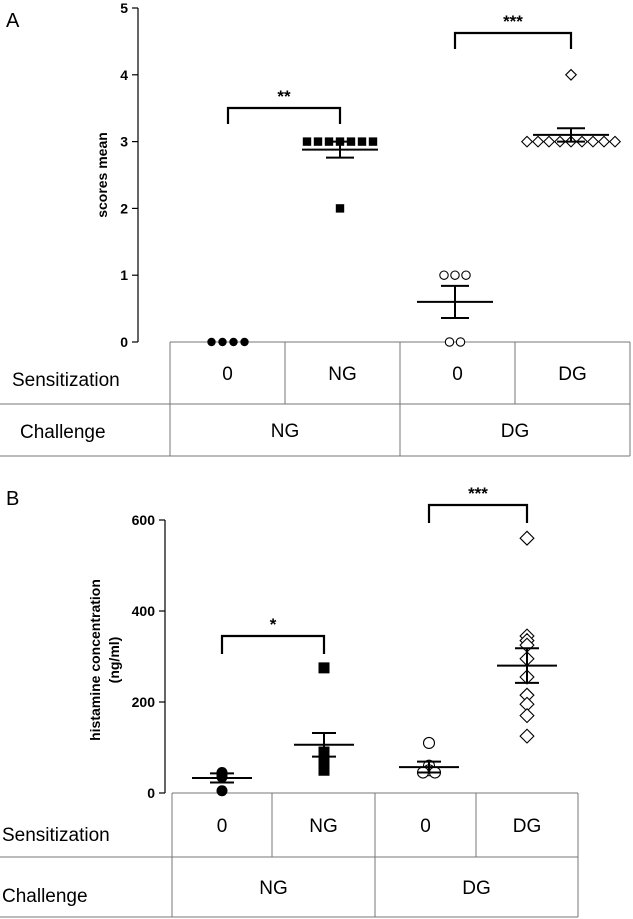 The image size is (633, 919). Describe the element at coordinates (513, 21) in the screenshot. I see `significance-label-a-1: ***` at that location.